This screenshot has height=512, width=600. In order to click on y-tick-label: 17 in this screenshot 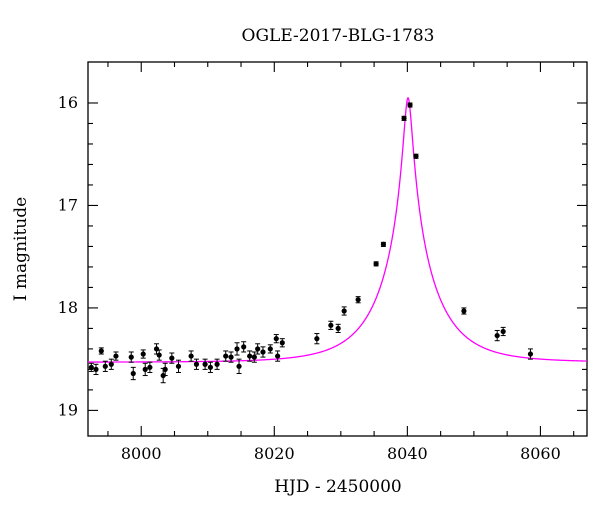, I will do `click(68, 204)`.